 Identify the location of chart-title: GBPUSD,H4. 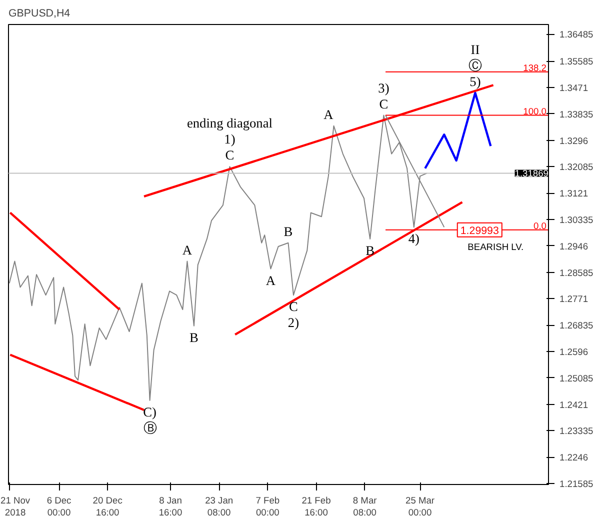
(39, 14).